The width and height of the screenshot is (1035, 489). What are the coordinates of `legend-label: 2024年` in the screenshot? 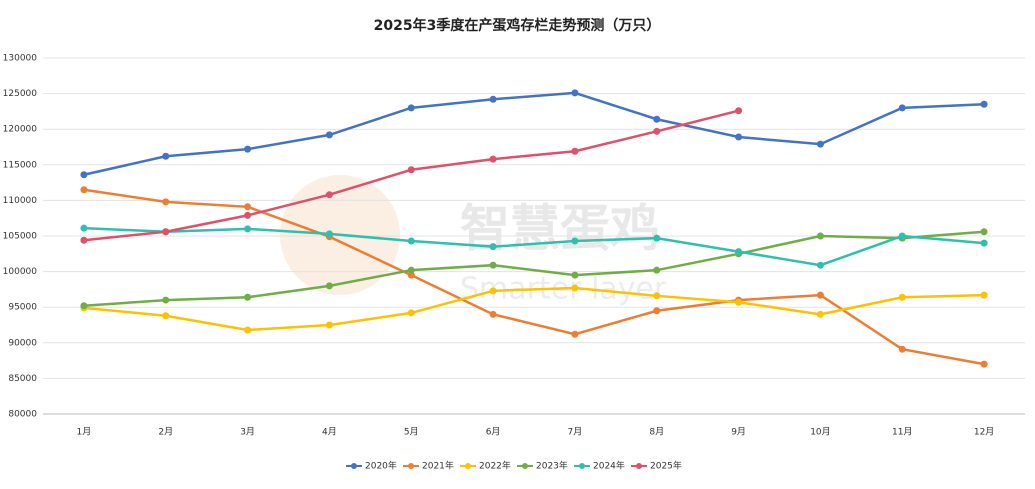 It's located at (609, 466).